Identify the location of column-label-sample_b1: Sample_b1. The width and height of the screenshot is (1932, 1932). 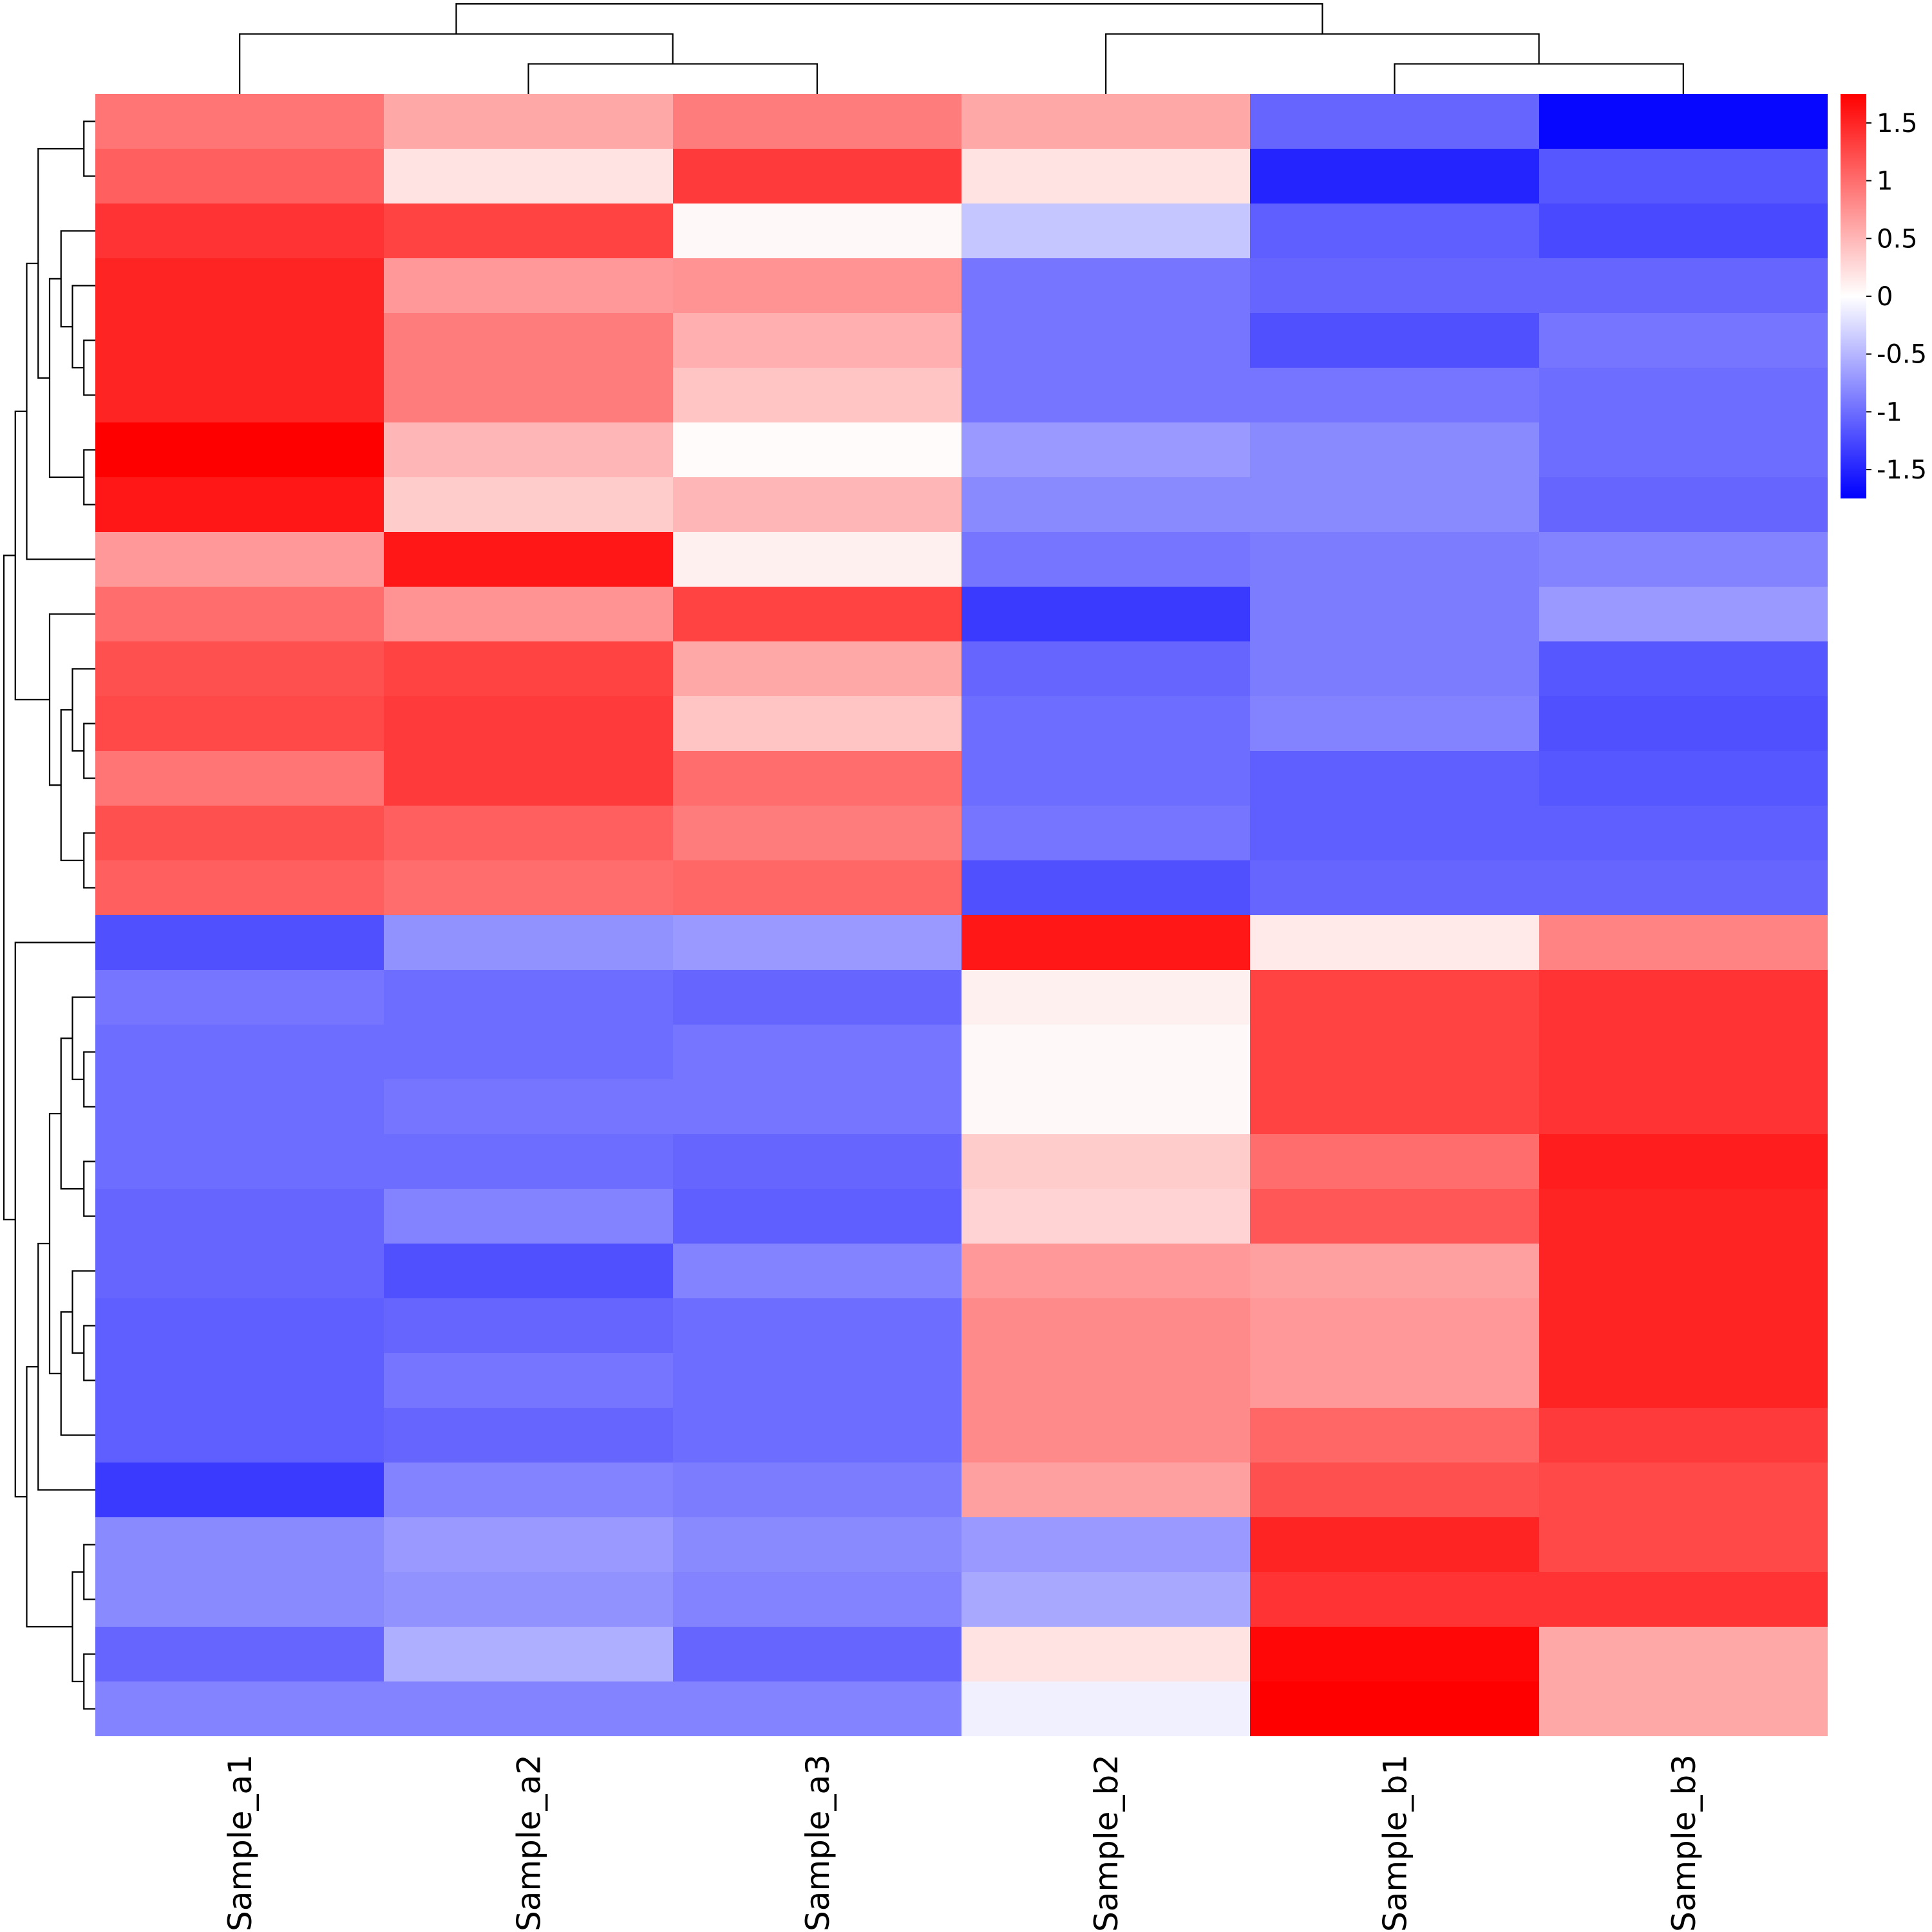
(1395, 1843).